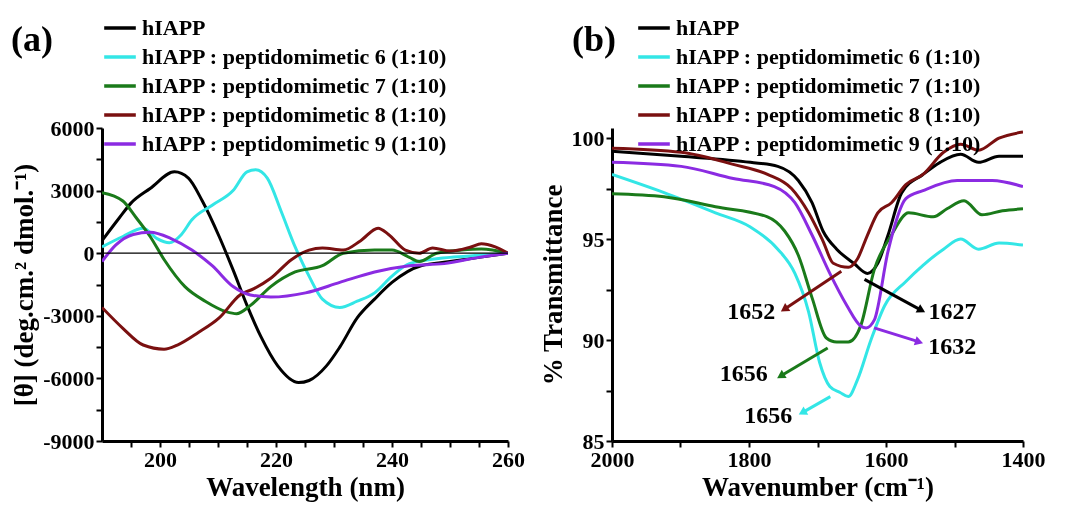 The image size is (1070, 505). Describe the element at coordinates (593, 239) in the screenshot. I see `y-tick-label: 95` at that location.